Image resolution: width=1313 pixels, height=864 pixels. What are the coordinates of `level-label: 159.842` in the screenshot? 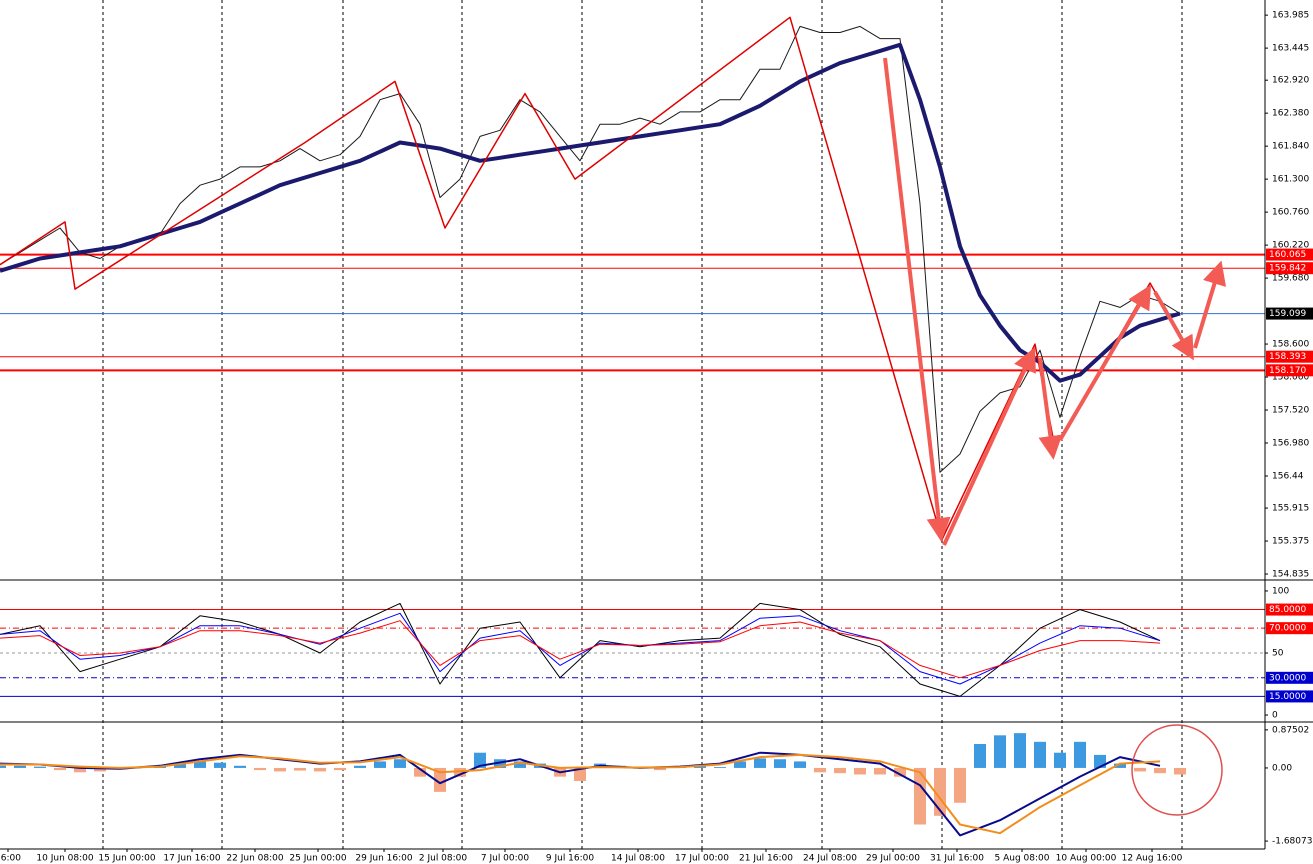 It's located at (1287, 269).